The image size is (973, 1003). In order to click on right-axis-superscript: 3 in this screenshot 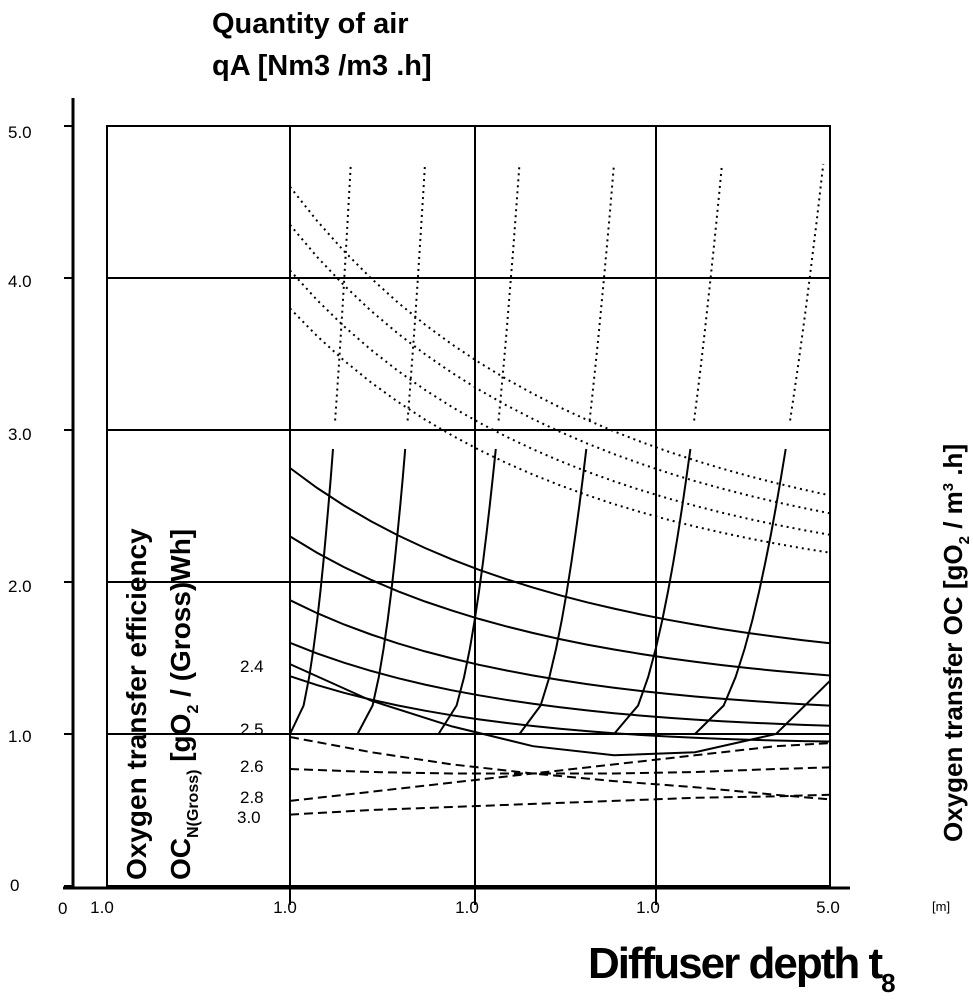, I will do `click(948, 487)`.